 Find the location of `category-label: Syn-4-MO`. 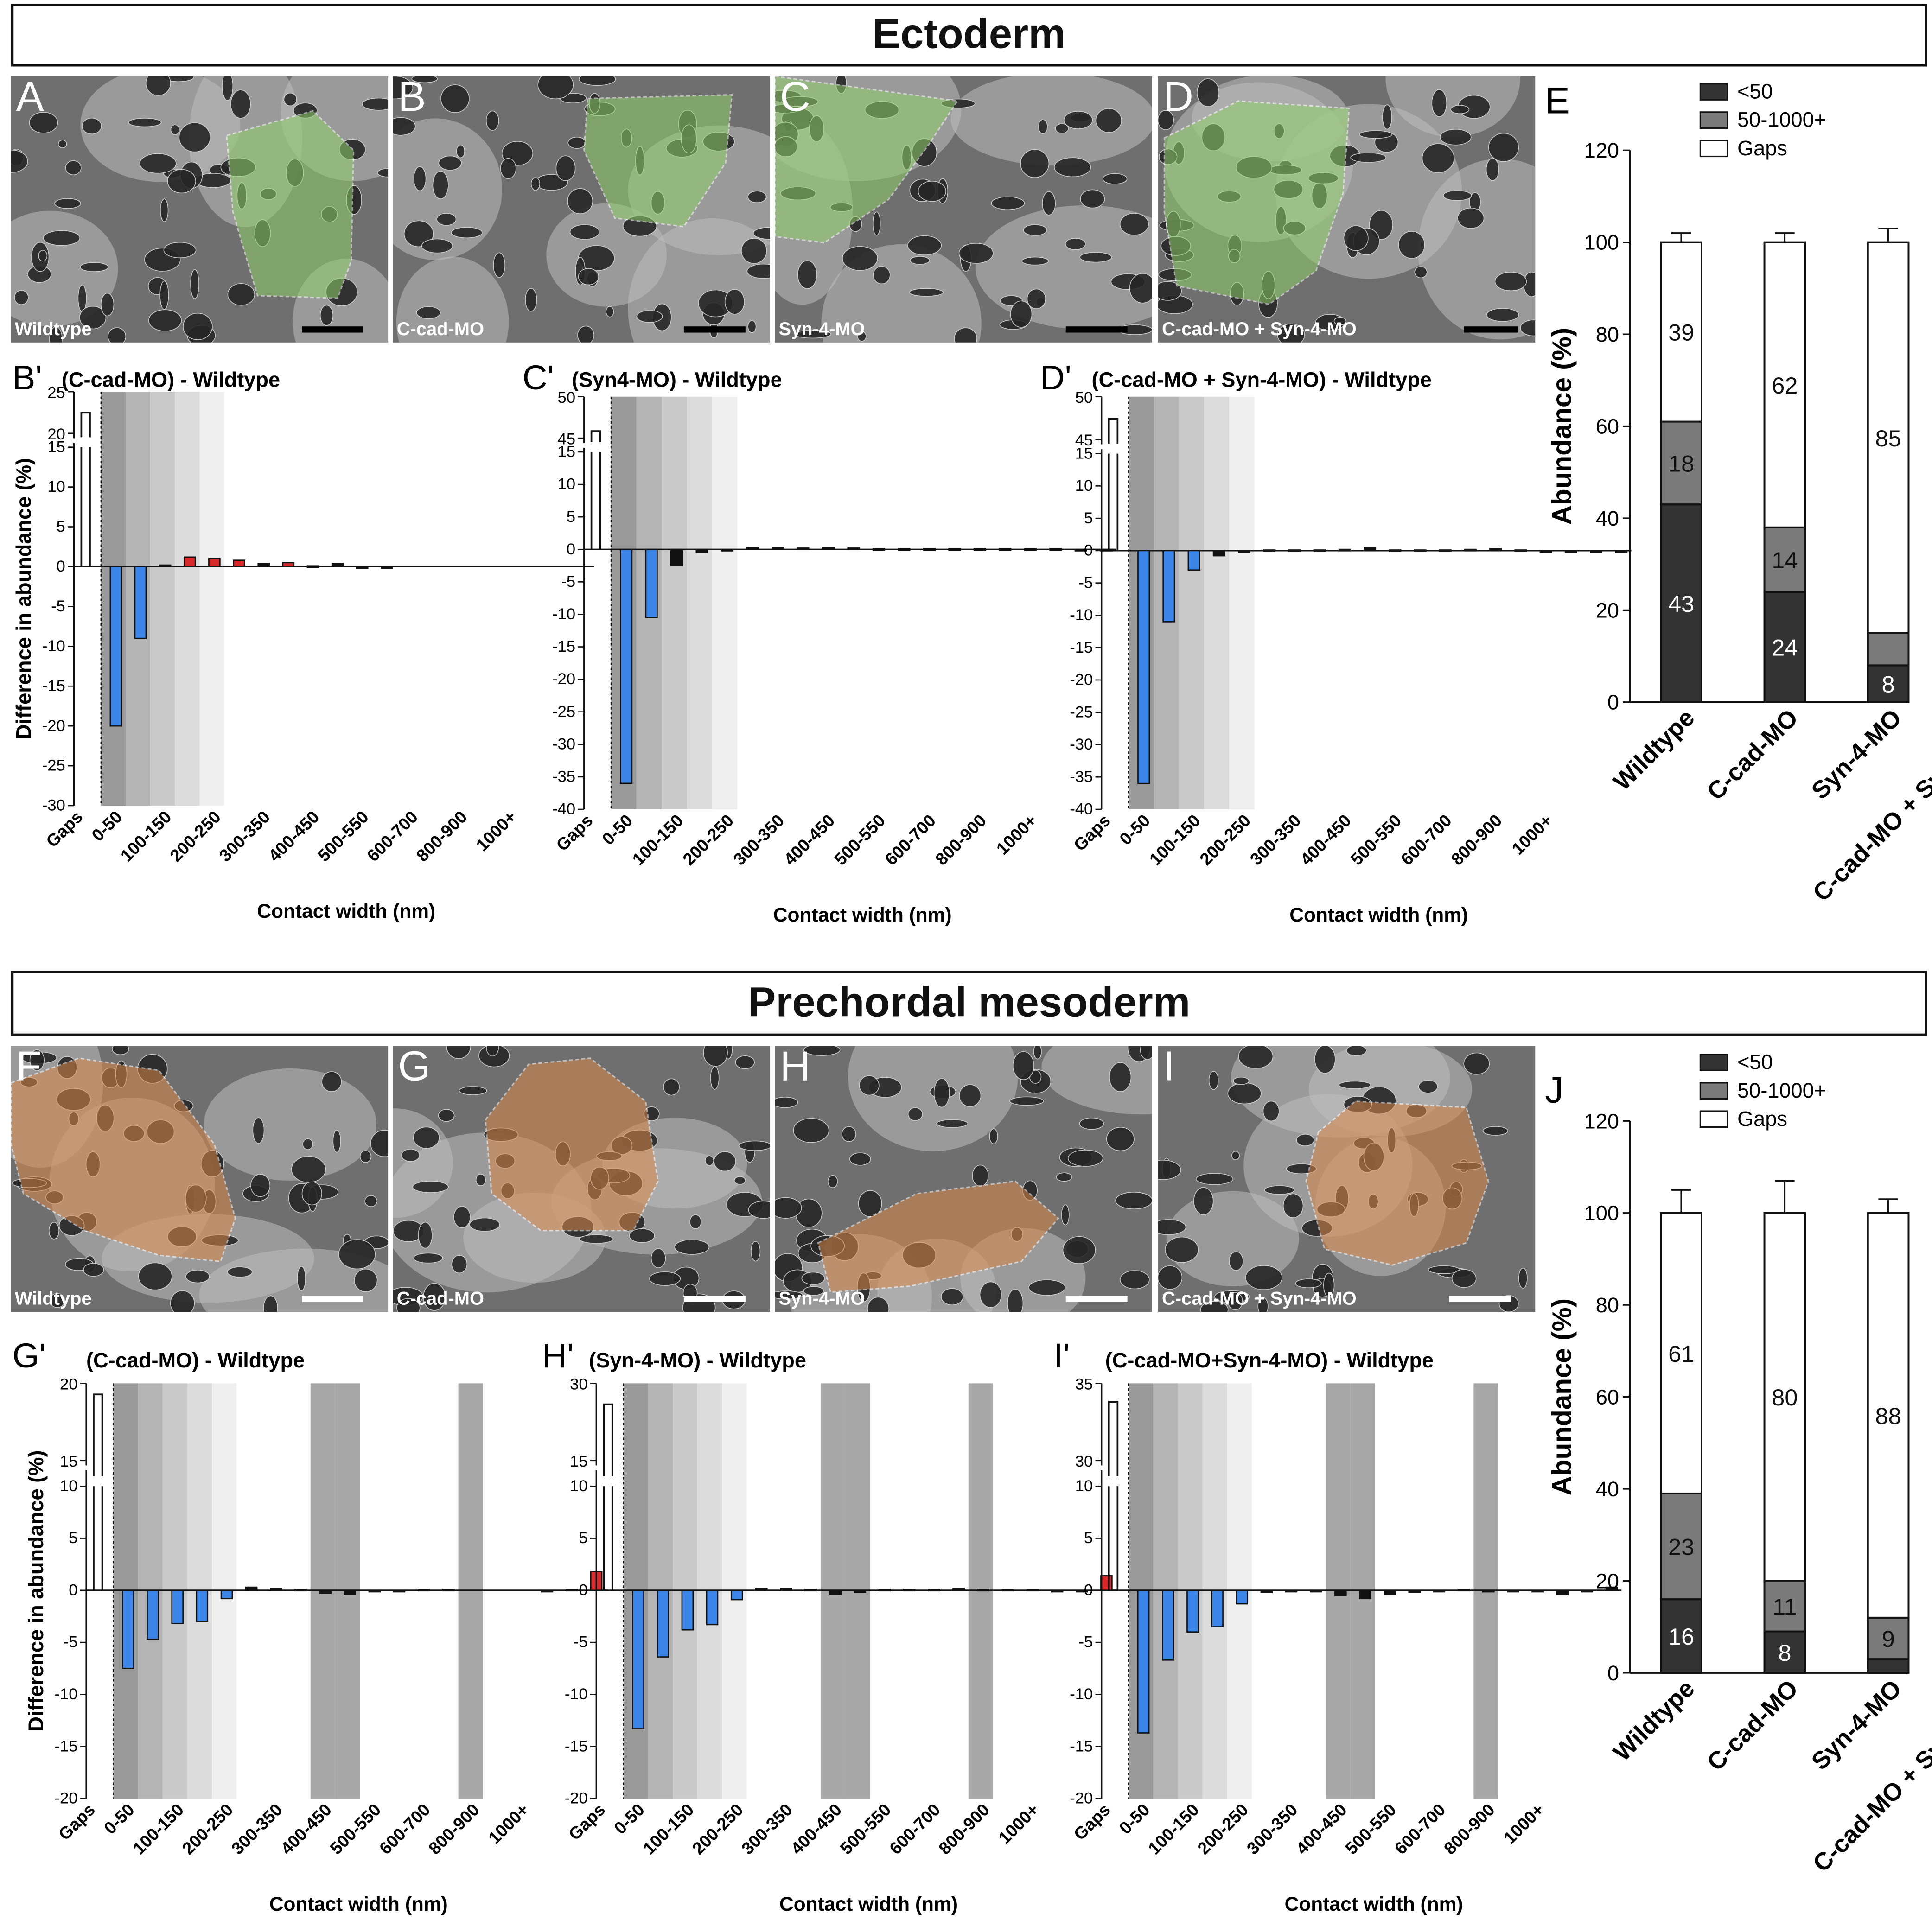

category-label: Syn-4-MO is located at coordinates (1856, 754).